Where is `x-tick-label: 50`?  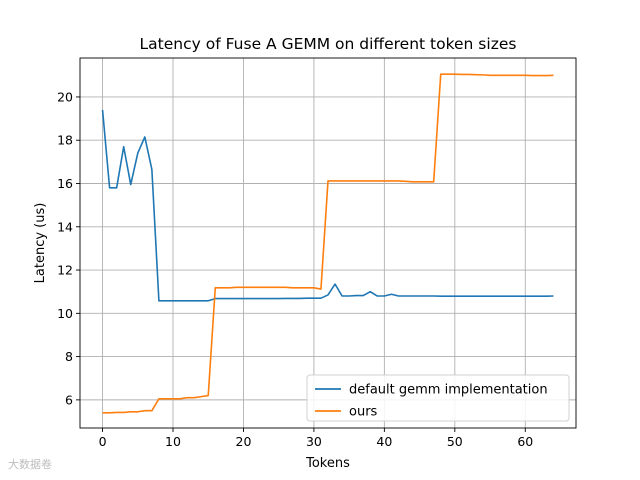
x-tick-label: 50 is located at coordinates (455, 441).